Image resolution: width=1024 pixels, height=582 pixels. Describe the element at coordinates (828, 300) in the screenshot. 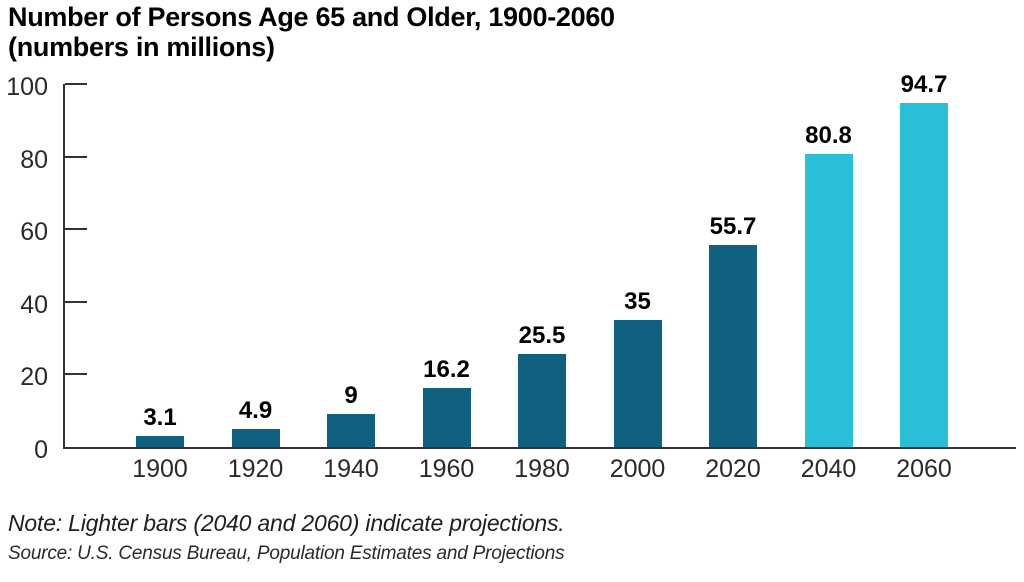

I see `bar-2040` at that location.